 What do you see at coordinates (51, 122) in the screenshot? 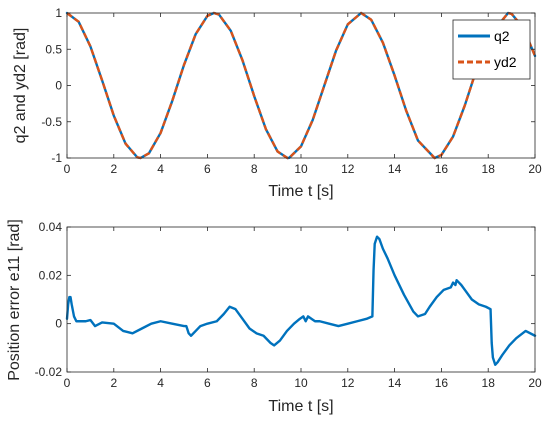
I see `y-tick-label: -0.5` at bounding box center [51, 122].